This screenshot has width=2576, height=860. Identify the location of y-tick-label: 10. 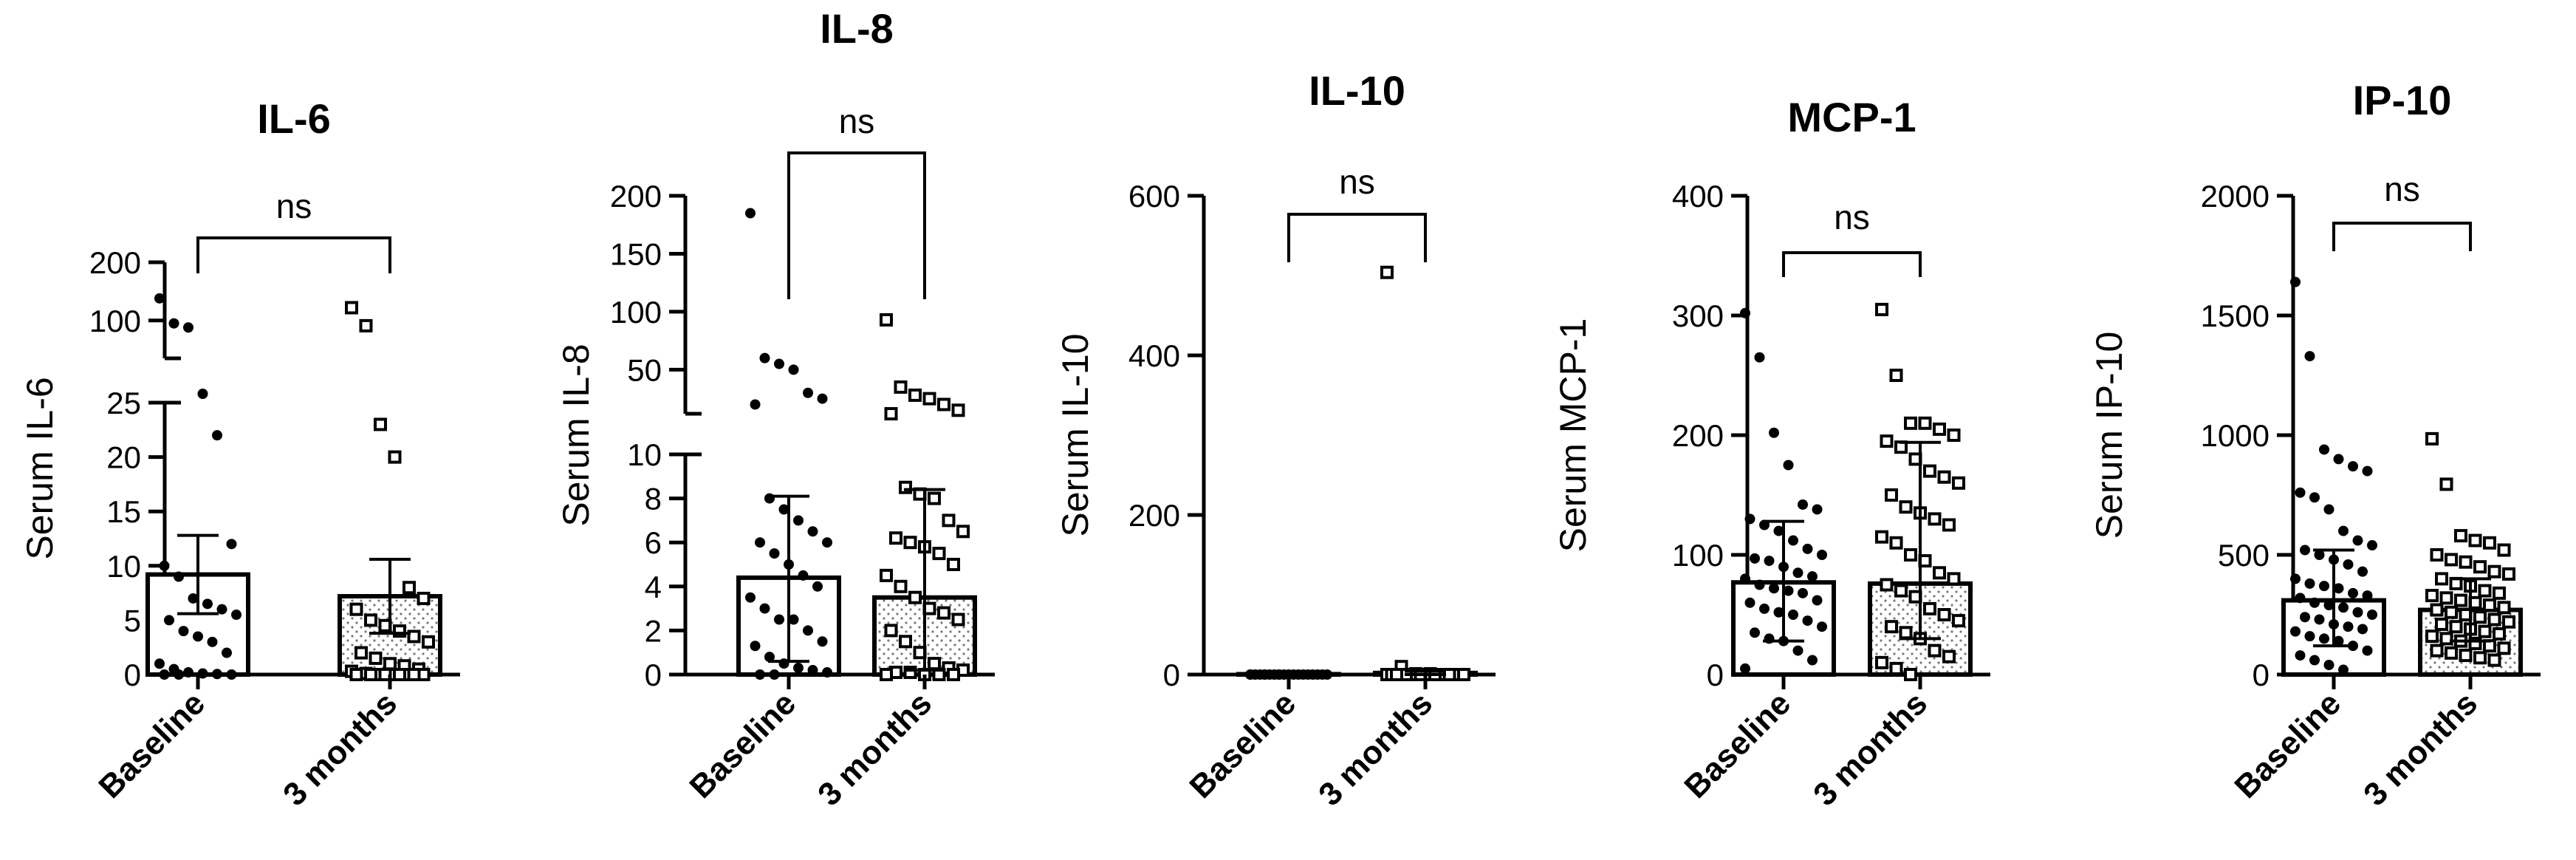
(123, 566).